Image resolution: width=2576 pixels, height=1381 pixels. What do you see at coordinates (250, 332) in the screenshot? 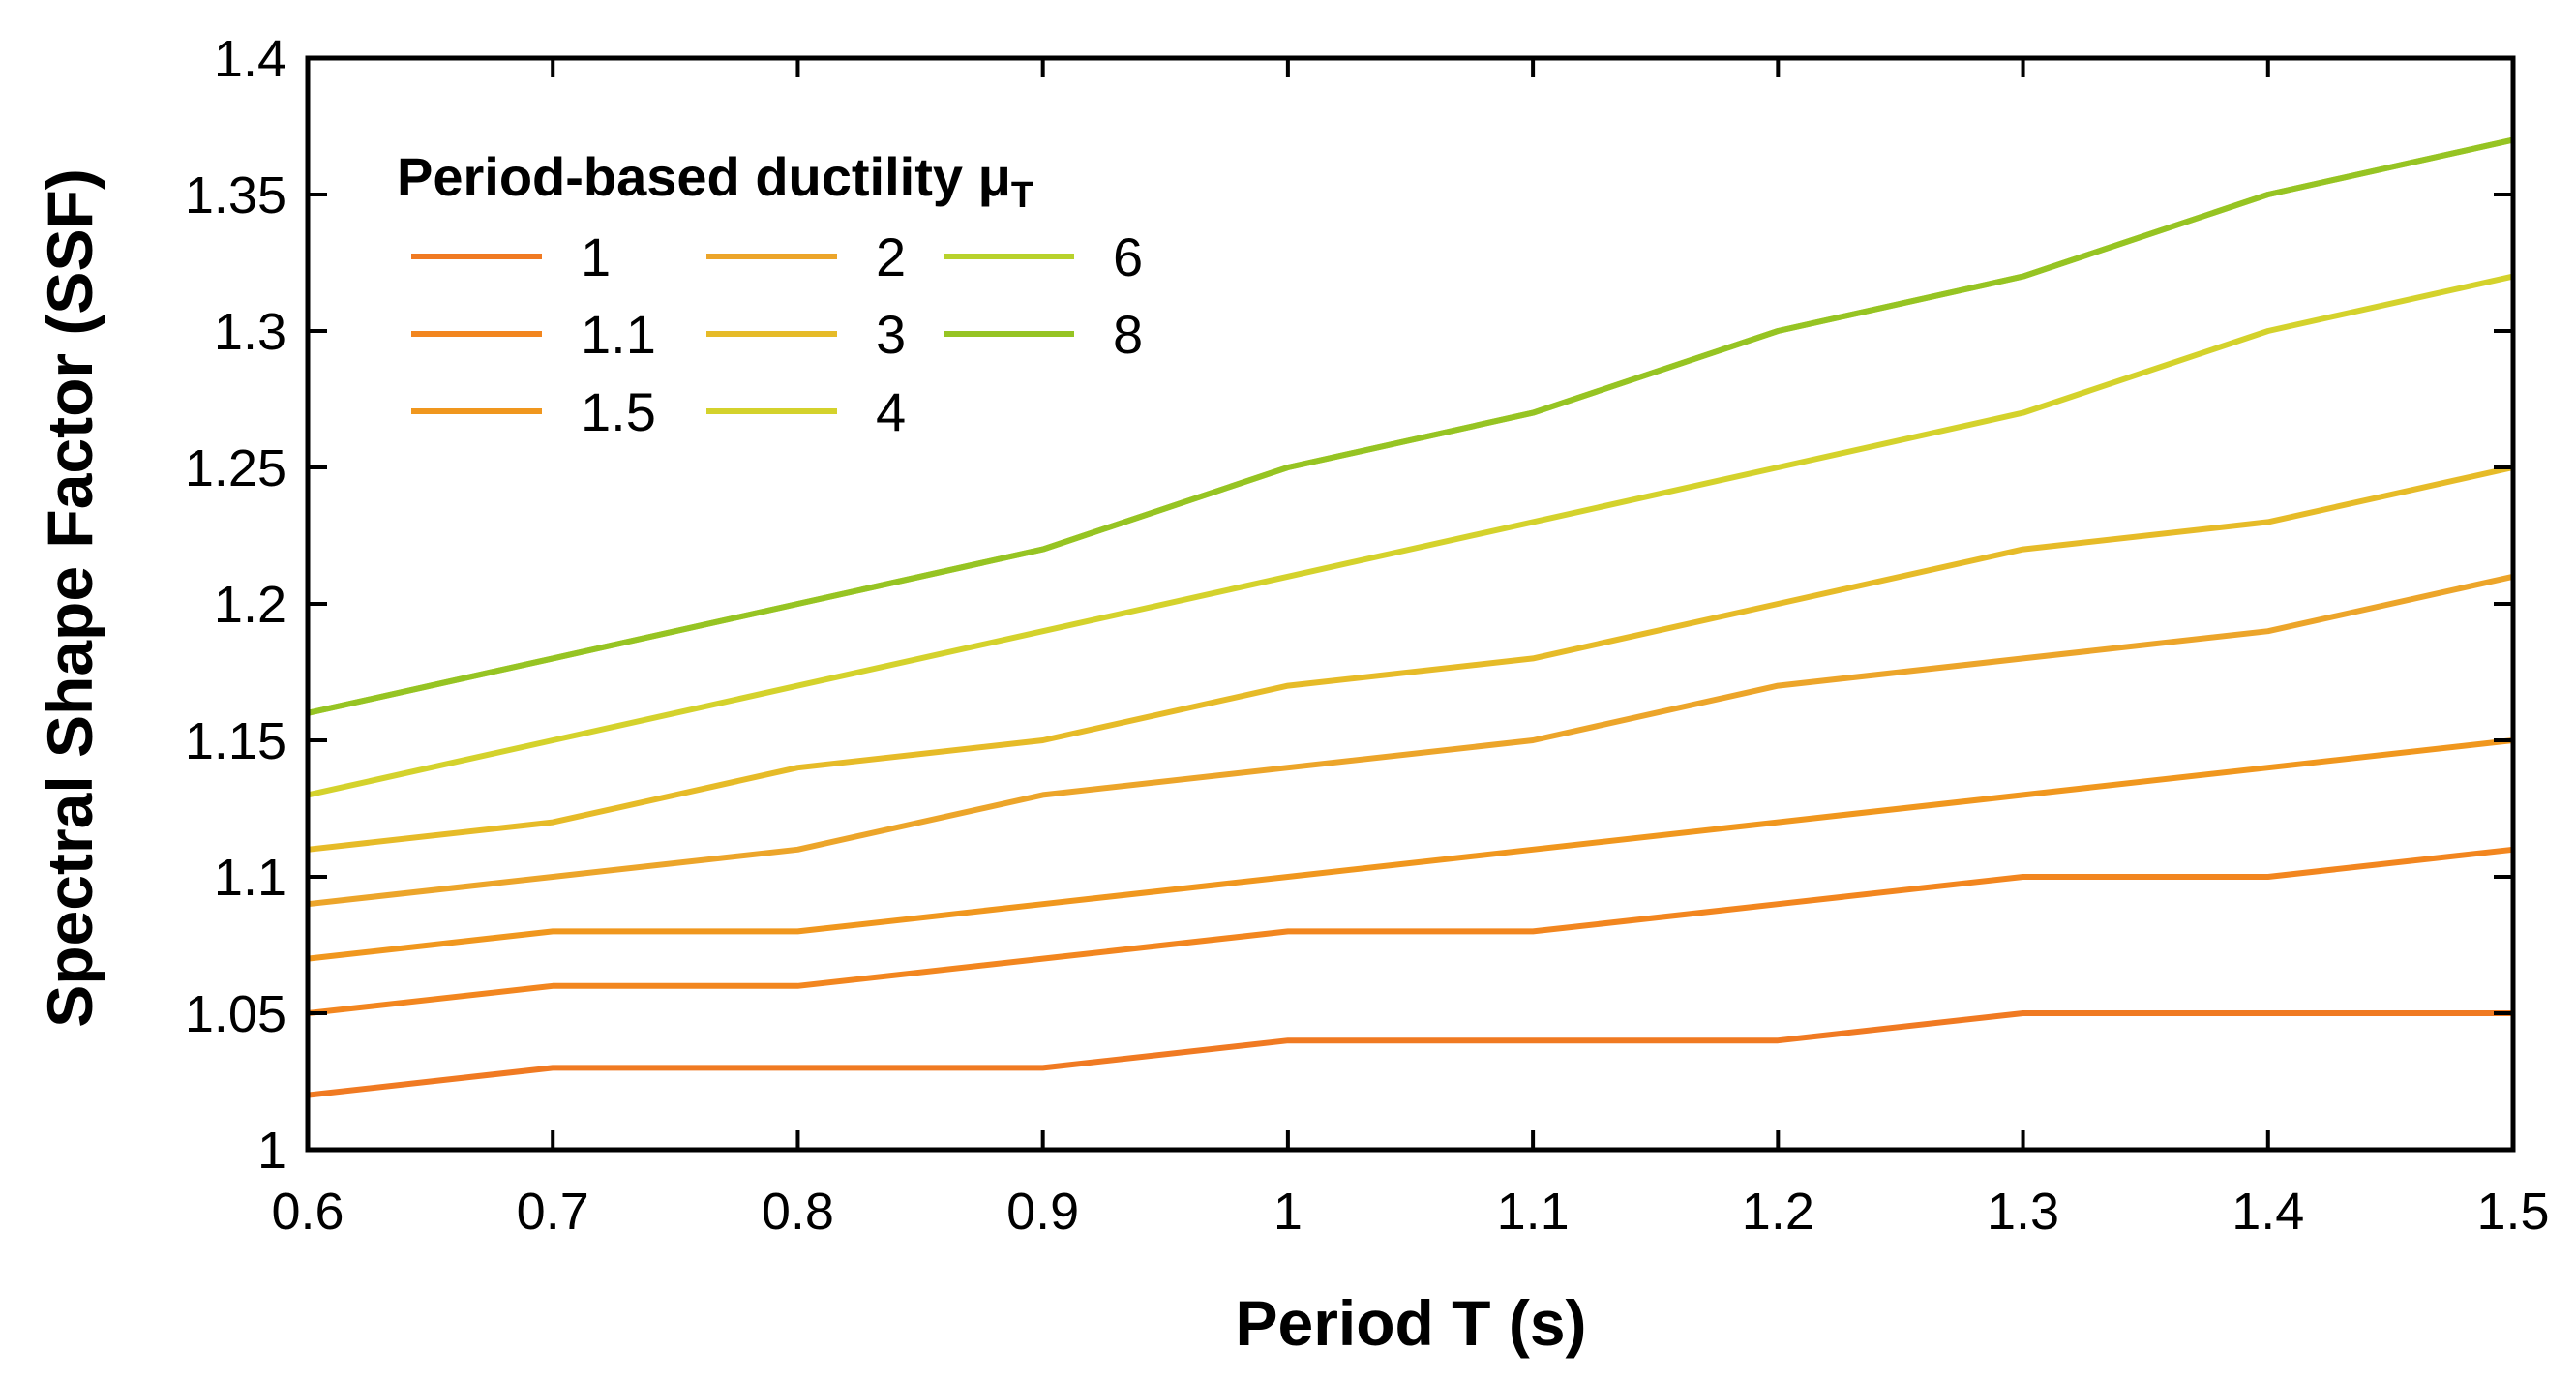
I see `y-tick-label: 1.3` at bounding box center [250, 332].